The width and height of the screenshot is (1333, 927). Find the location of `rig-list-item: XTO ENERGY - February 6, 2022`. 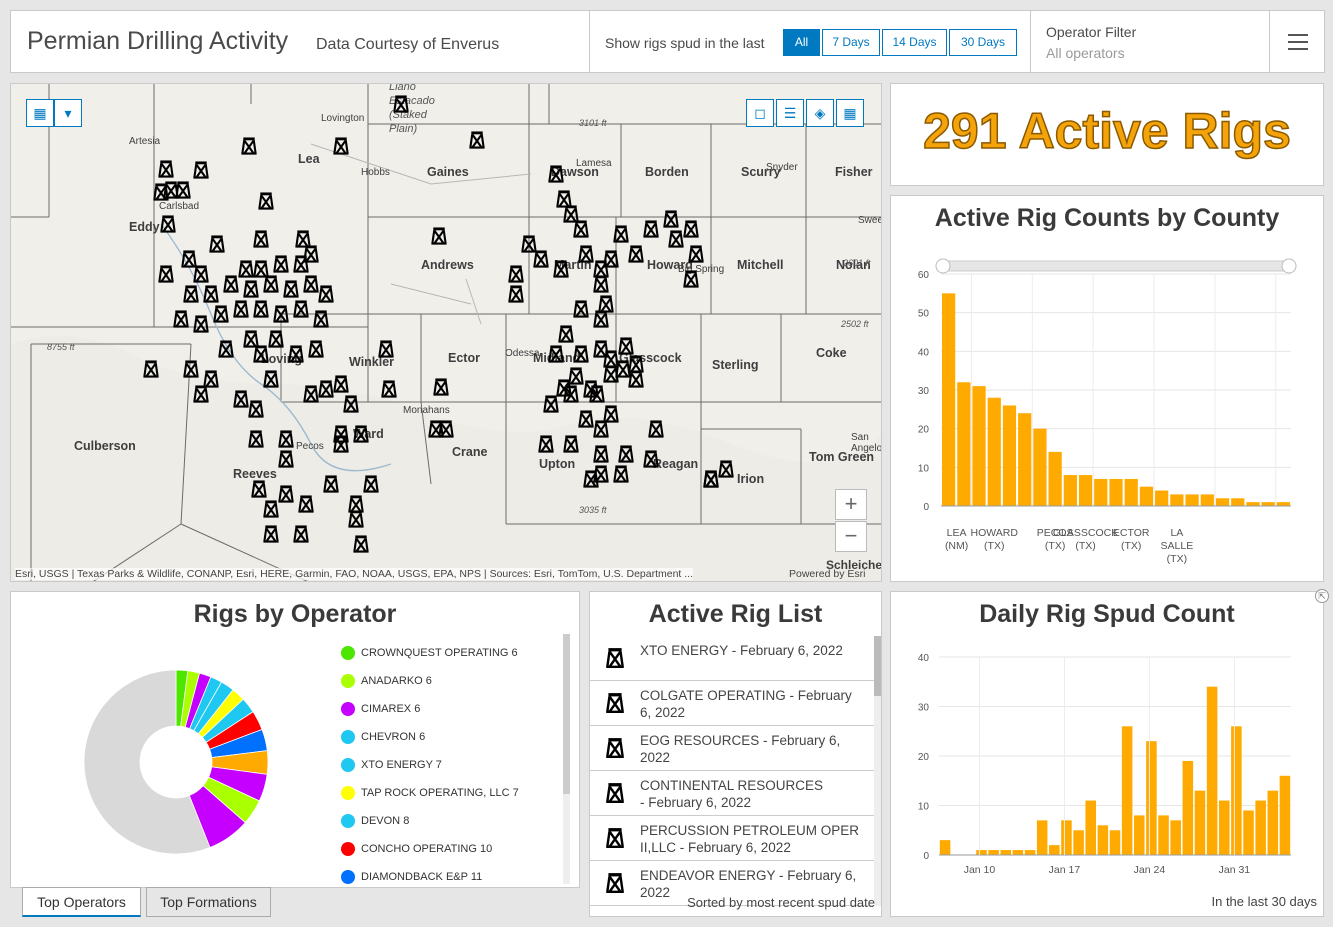

rig-list-item: XTO ENERGY - February 6, 2022 is located at coordinates (733, 658).